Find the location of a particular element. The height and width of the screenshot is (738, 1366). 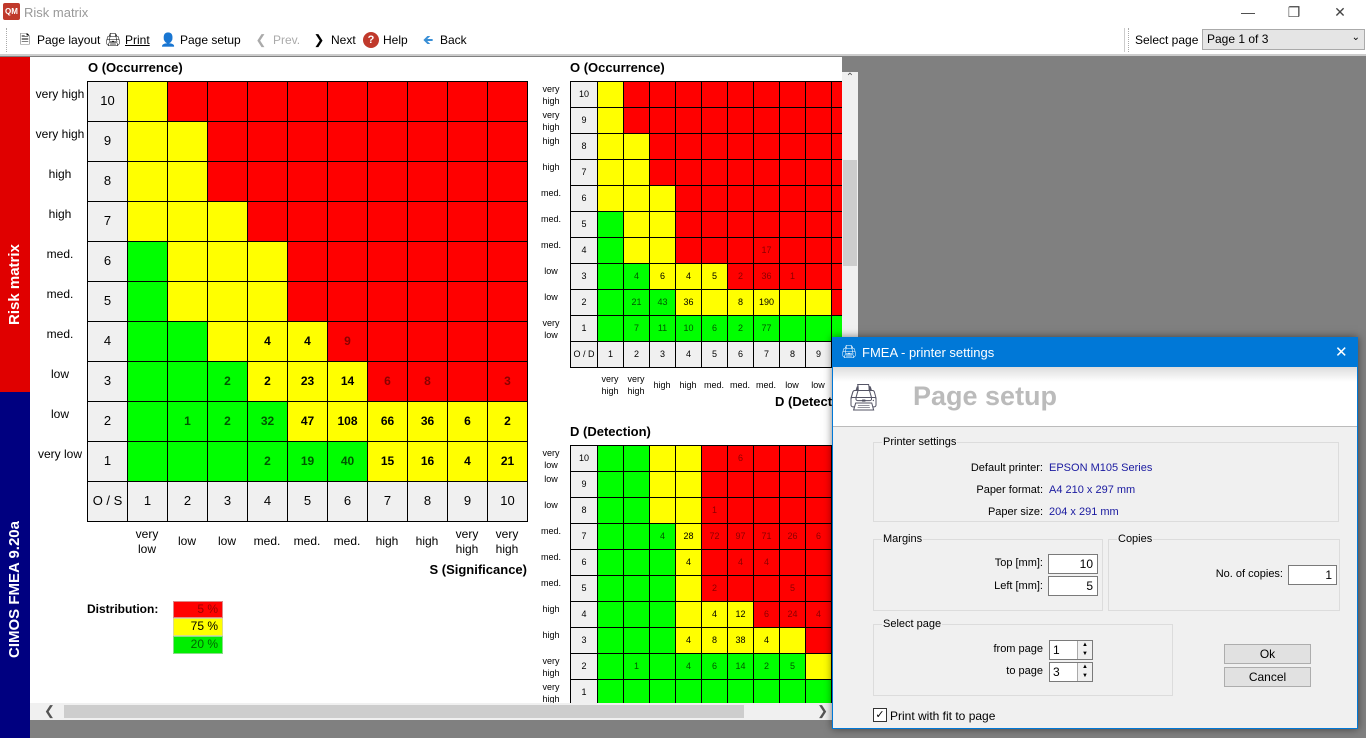

column-label: low is located at coordinates (818, 384).